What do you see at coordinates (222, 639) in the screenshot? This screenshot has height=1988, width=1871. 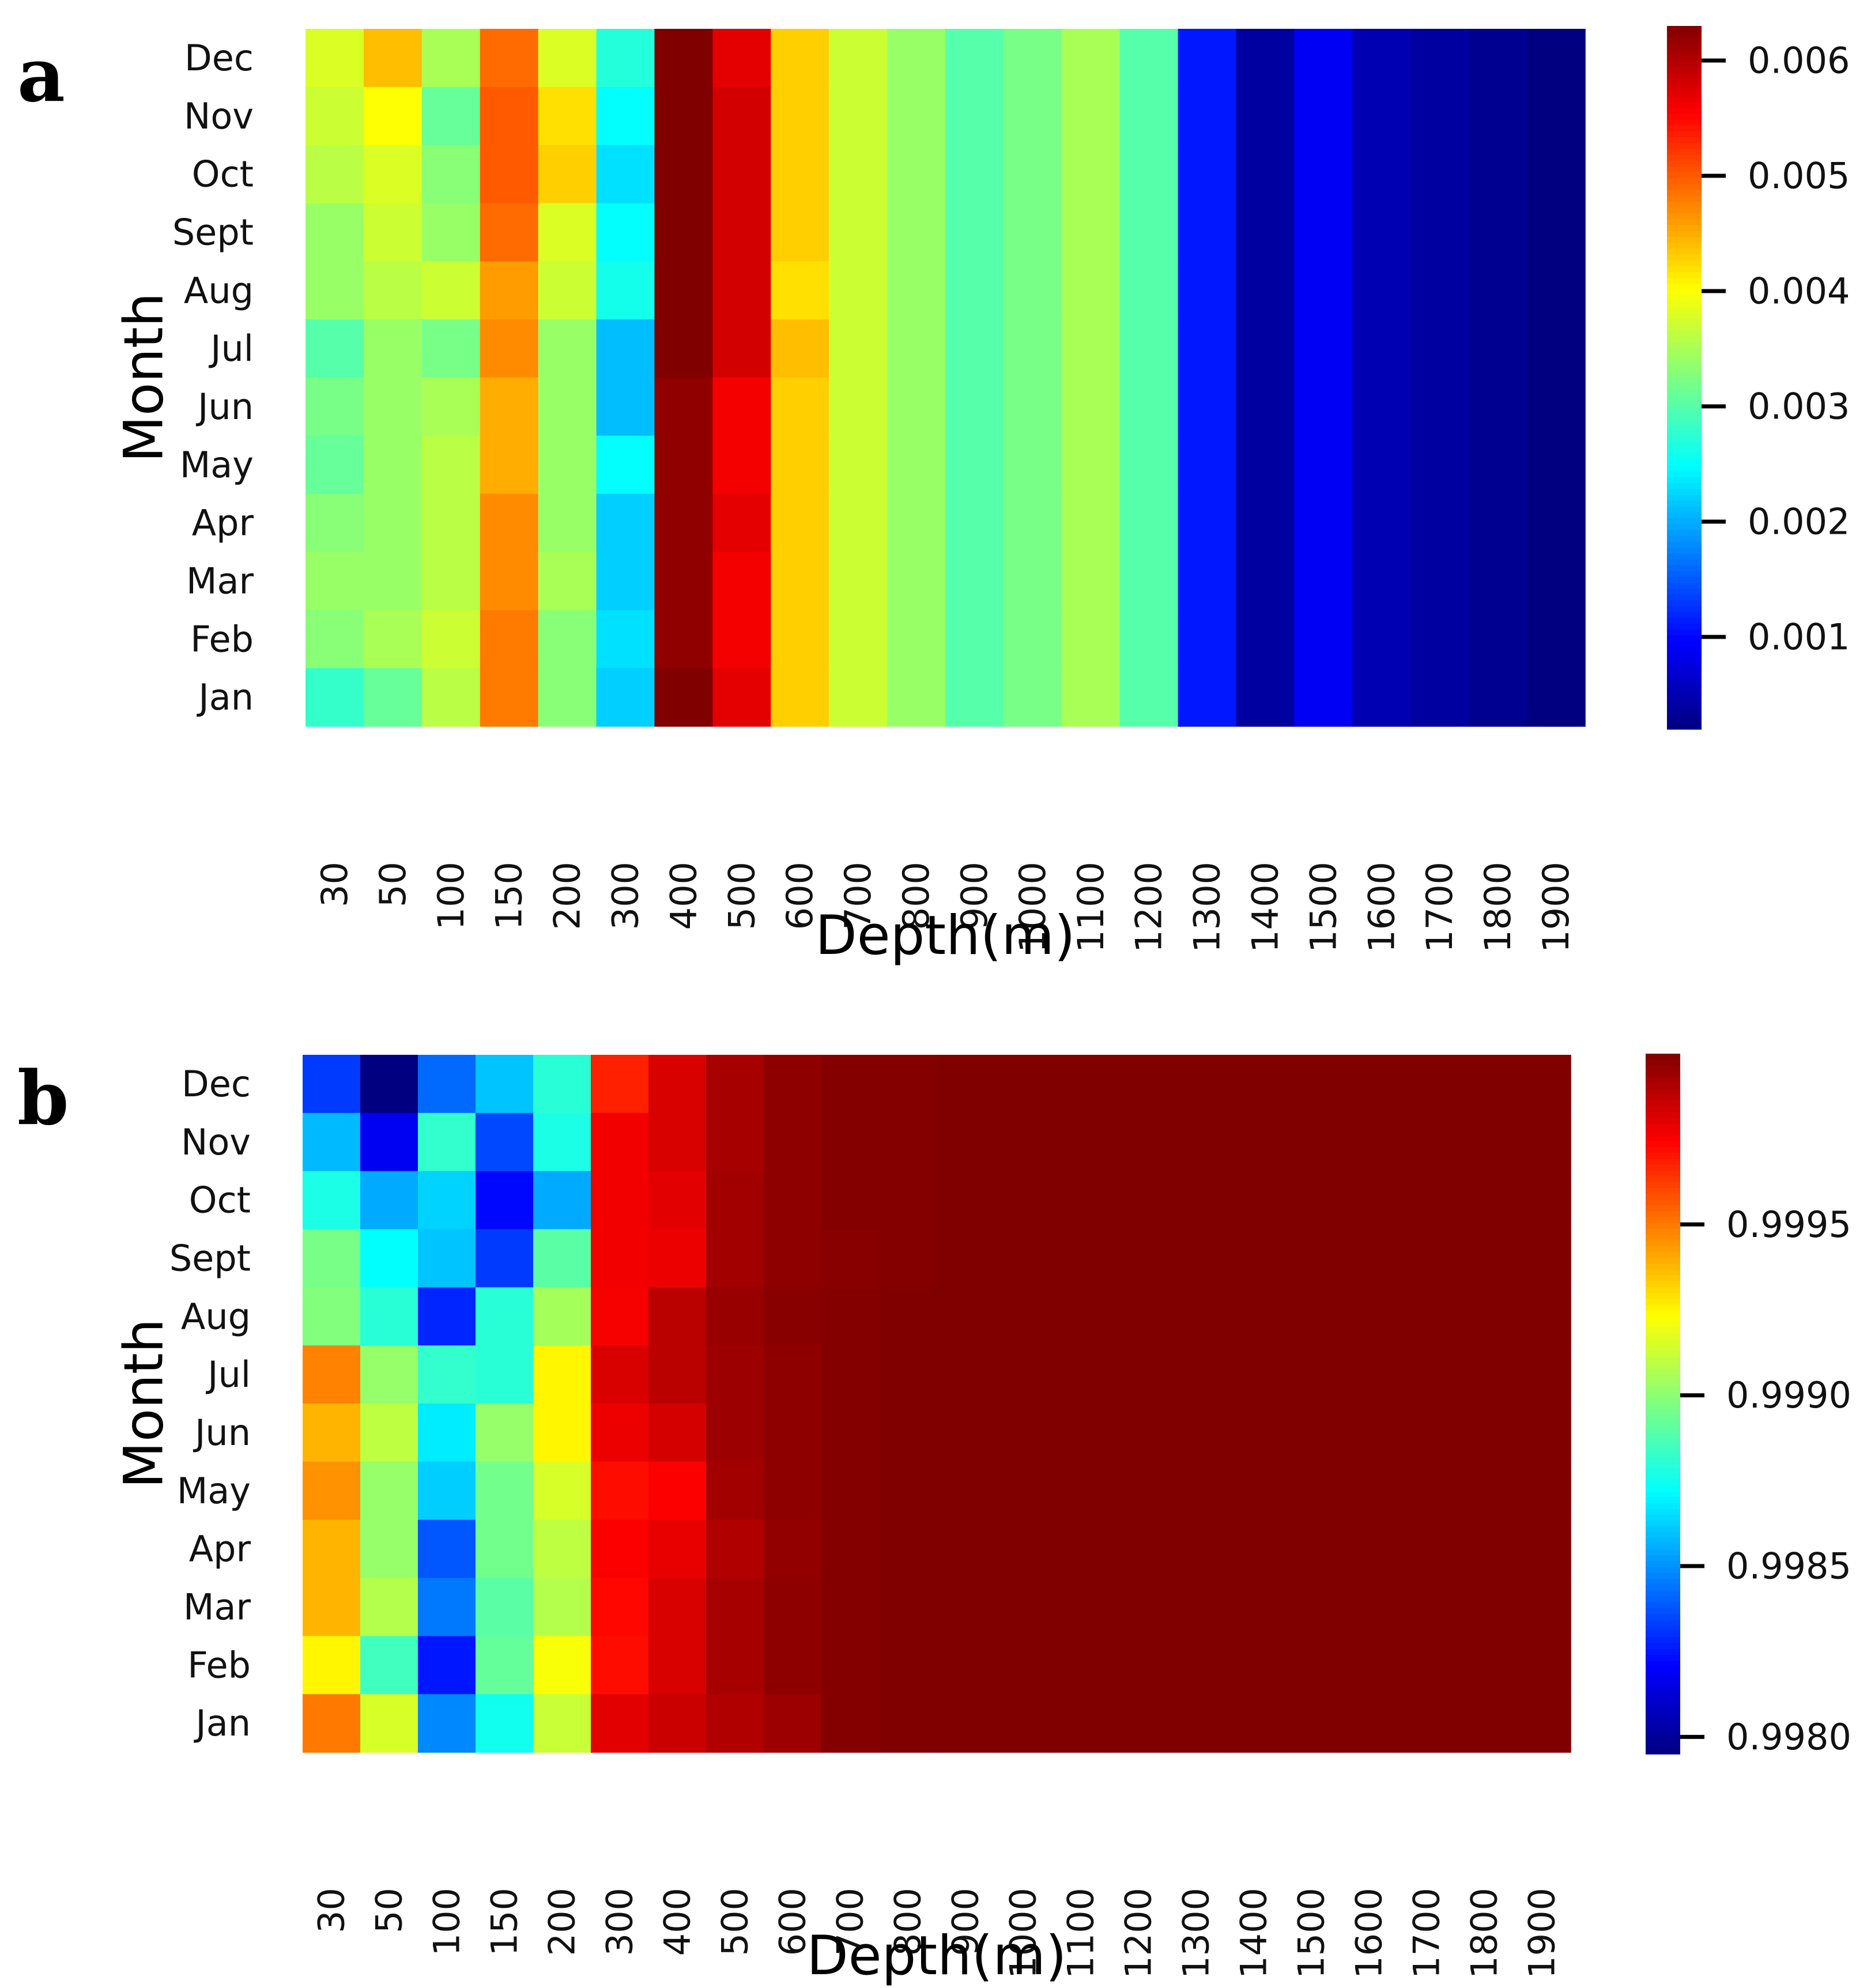 I see `y-tick-label: Feb` at bounding box center [222, 639].